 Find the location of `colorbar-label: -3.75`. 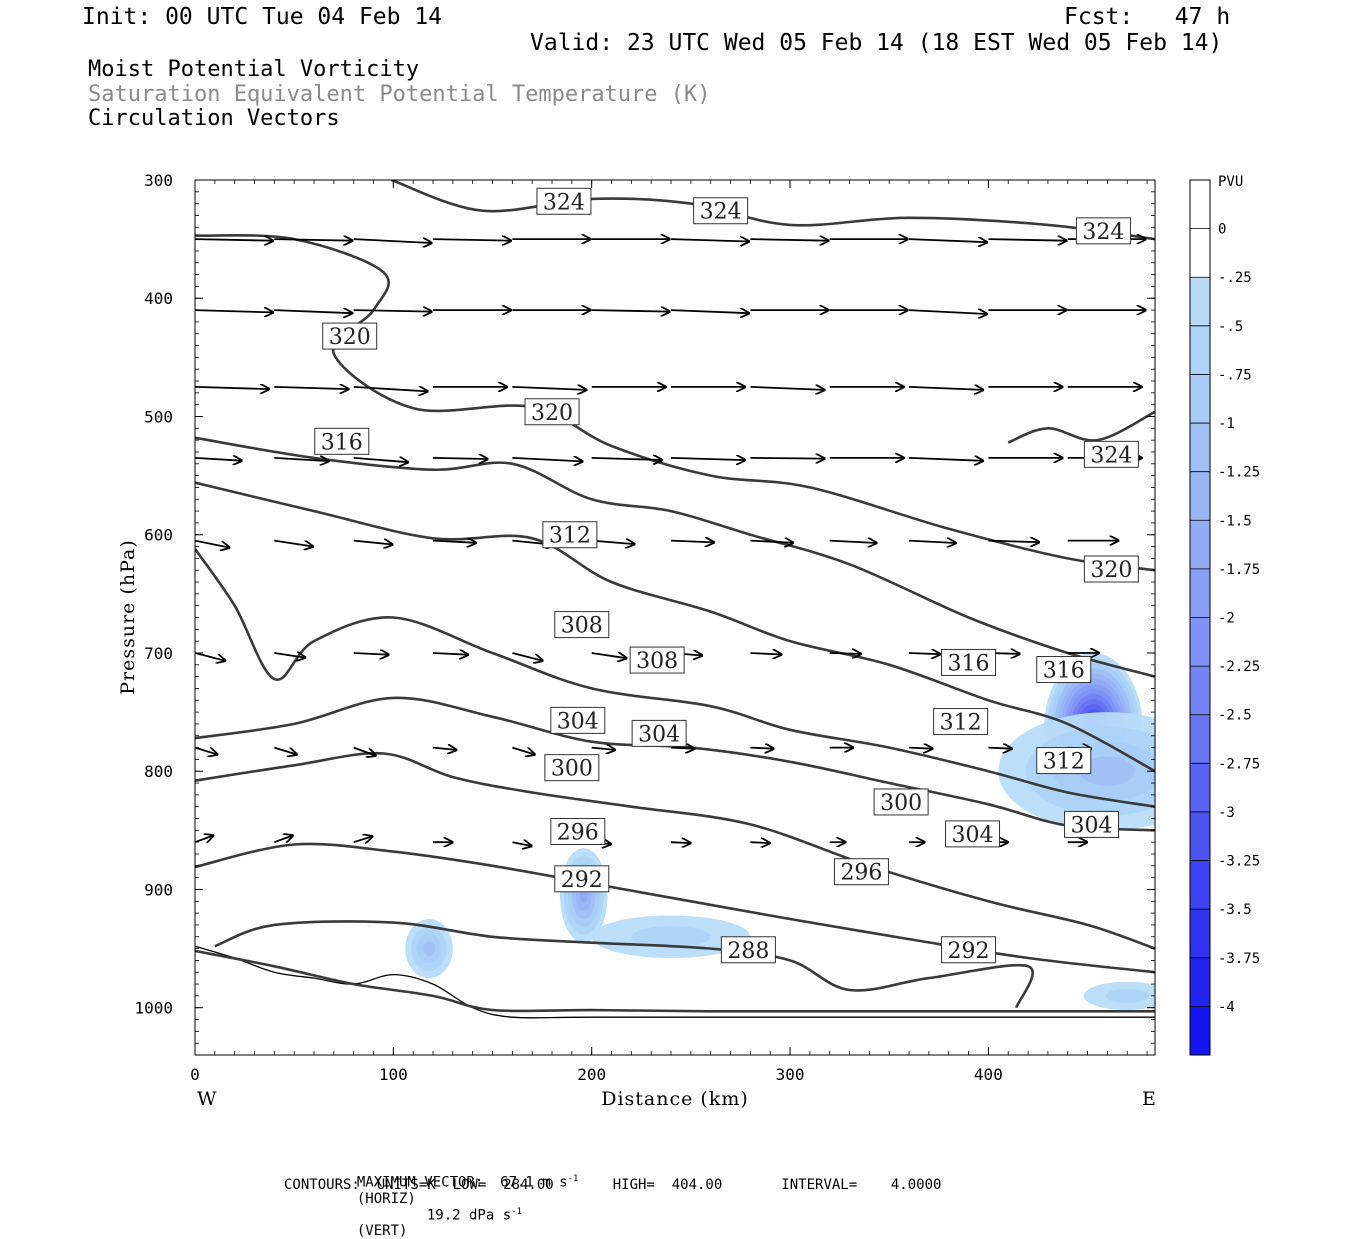

colorbar-label: -3.75 is located at coordinates (1239, 959).